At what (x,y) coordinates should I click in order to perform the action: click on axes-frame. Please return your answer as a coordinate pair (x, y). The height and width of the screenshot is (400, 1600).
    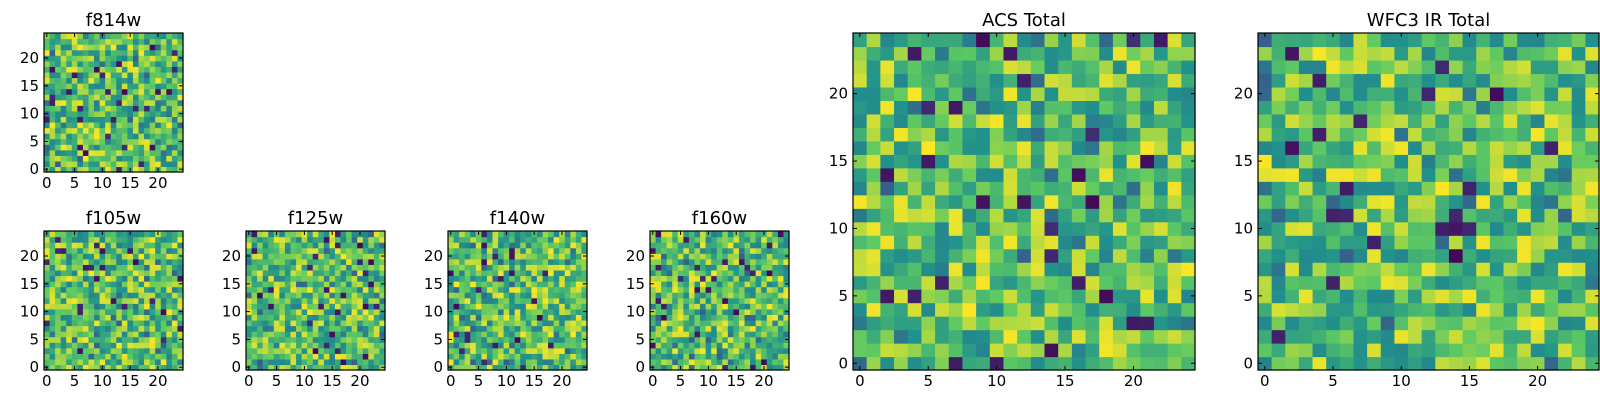
    Looking at the image, I should click on (719, 300).